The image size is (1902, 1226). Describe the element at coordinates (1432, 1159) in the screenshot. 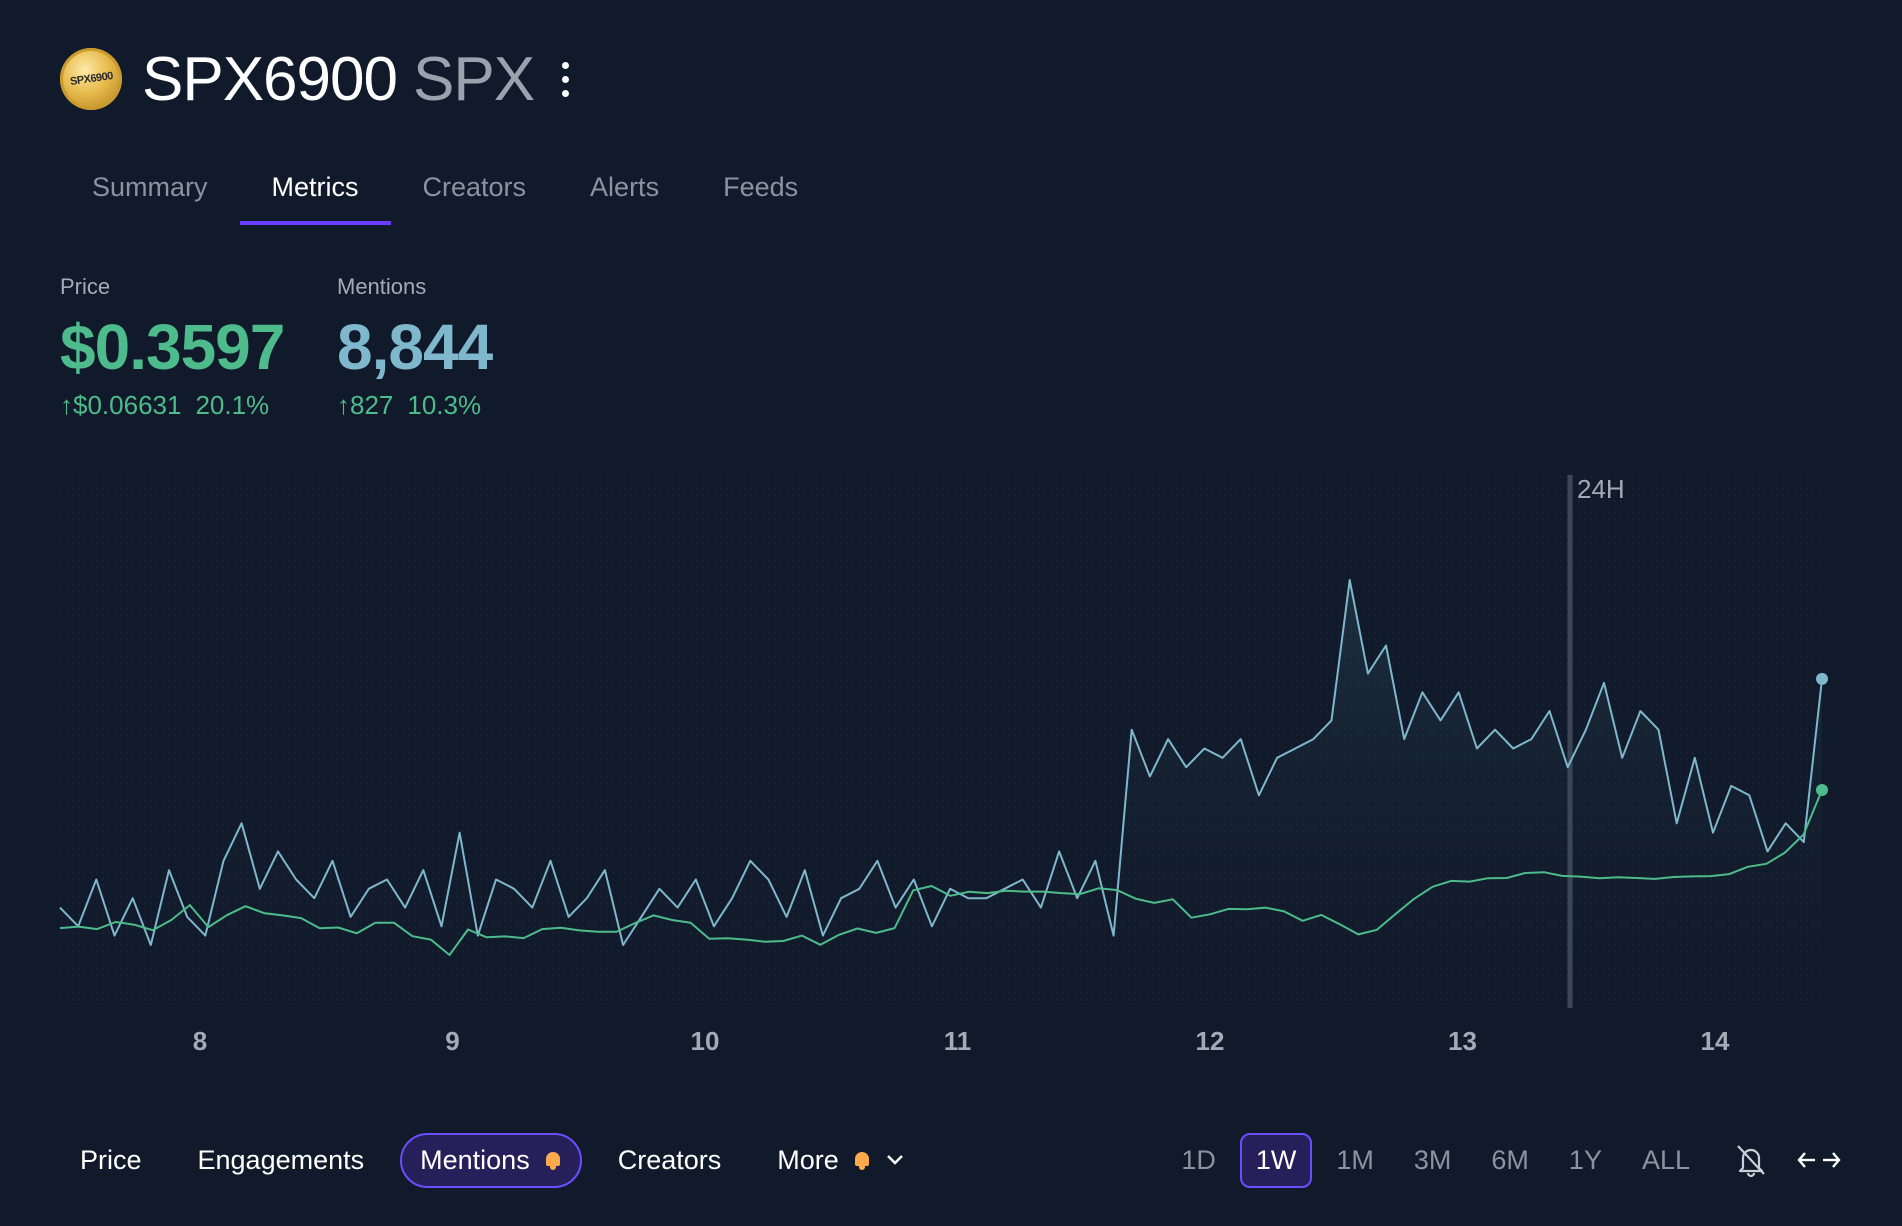

I see `range-3m: 3M` at that location.